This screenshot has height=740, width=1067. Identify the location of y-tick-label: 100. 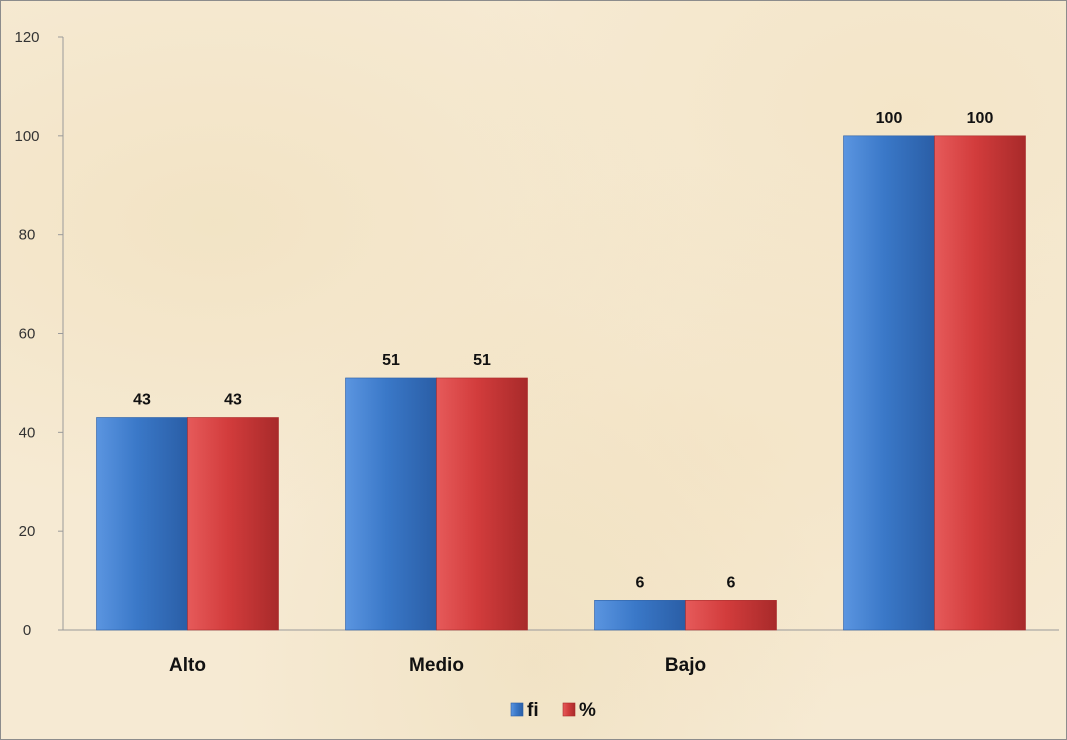
(26, 136).